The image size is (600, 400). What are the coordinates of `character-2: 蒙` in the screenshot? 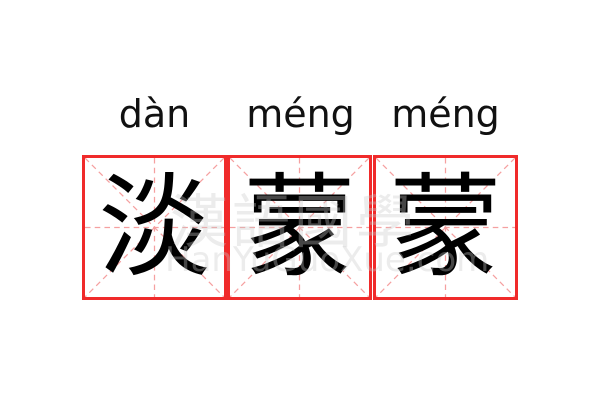 It's located at (299, 227).